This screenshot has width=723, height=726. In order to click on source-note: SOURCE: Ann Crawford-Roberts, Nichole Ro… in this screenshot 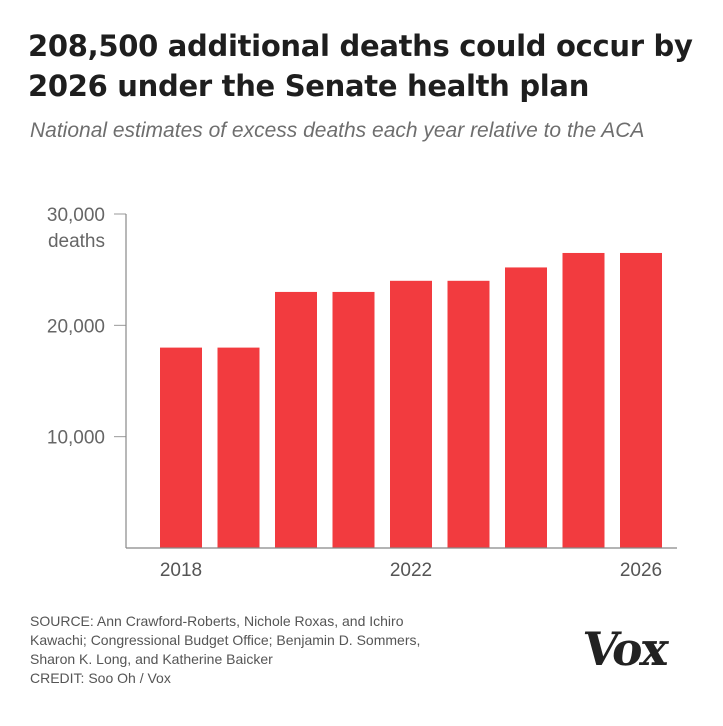, I will do `click(290, 650)`.